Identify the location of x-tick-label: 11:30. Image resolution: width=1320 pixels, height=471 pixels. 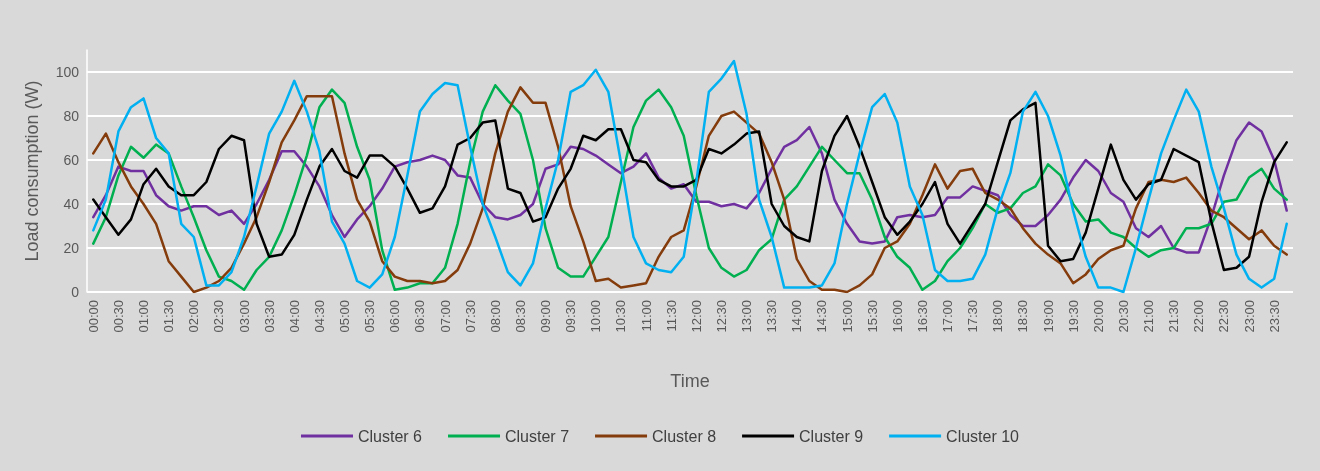
(671, 316).